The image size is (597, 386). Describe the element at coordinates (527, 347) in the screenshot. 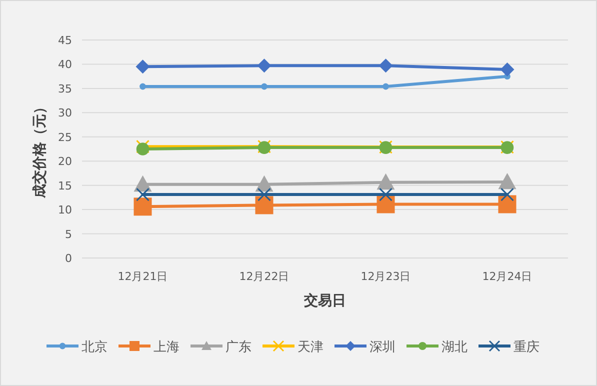

I see `legend-label: 重庆` at that location.